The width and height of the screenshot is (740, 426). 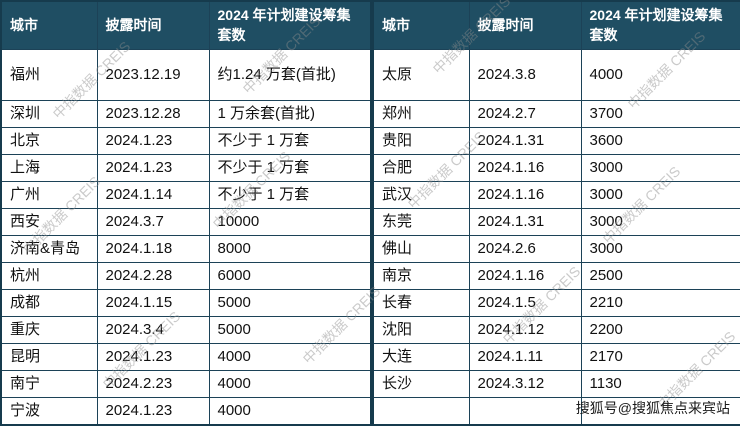 I want to click on date-cell: 2024.3.8, so click(x=525, y=75).